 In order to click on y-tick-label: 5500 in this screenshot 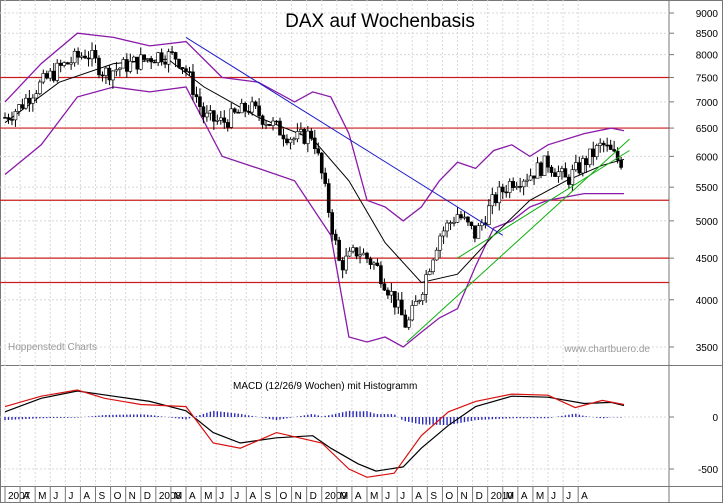, I will do `click(707, 188)`.